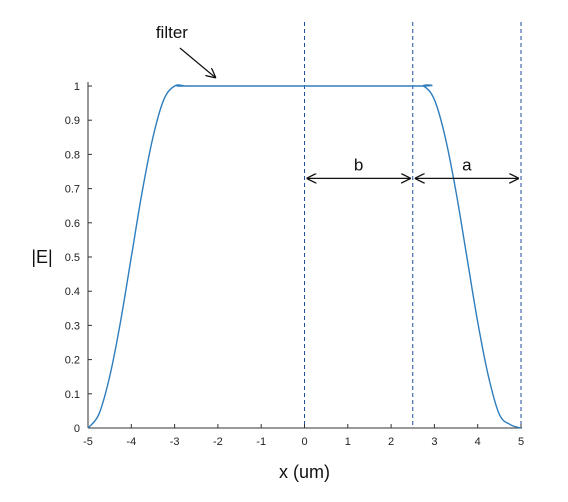  Describe the element at coordinates (77, 429) in the screenshot. I see `y-tick-label: 0` at that location.